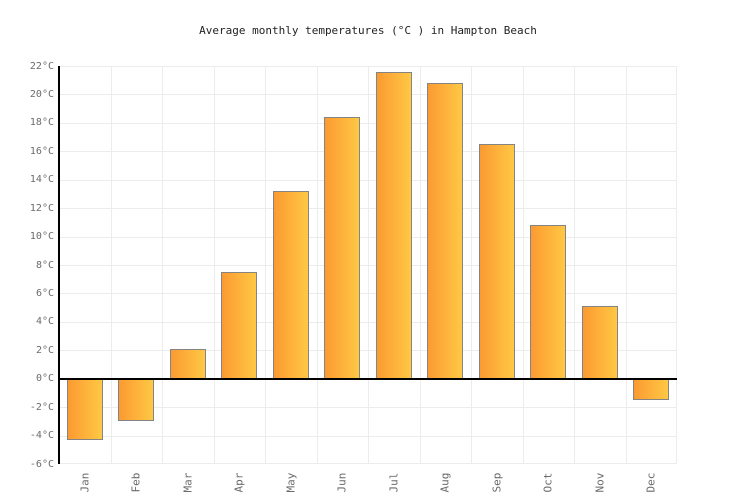  I want to click on y-tick-label: 18°C, so click(41, 123).